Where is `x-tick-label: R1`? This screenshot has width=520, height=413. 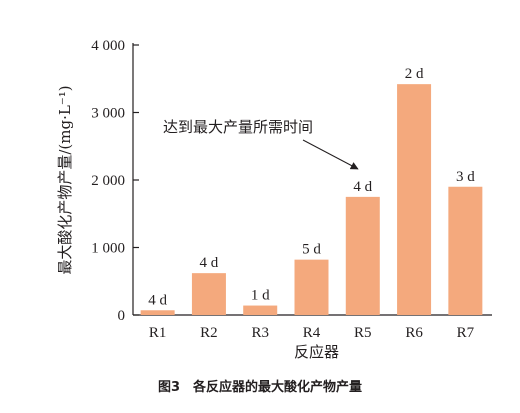
x-tick-label: R1 is located at coordinates (158, 333).